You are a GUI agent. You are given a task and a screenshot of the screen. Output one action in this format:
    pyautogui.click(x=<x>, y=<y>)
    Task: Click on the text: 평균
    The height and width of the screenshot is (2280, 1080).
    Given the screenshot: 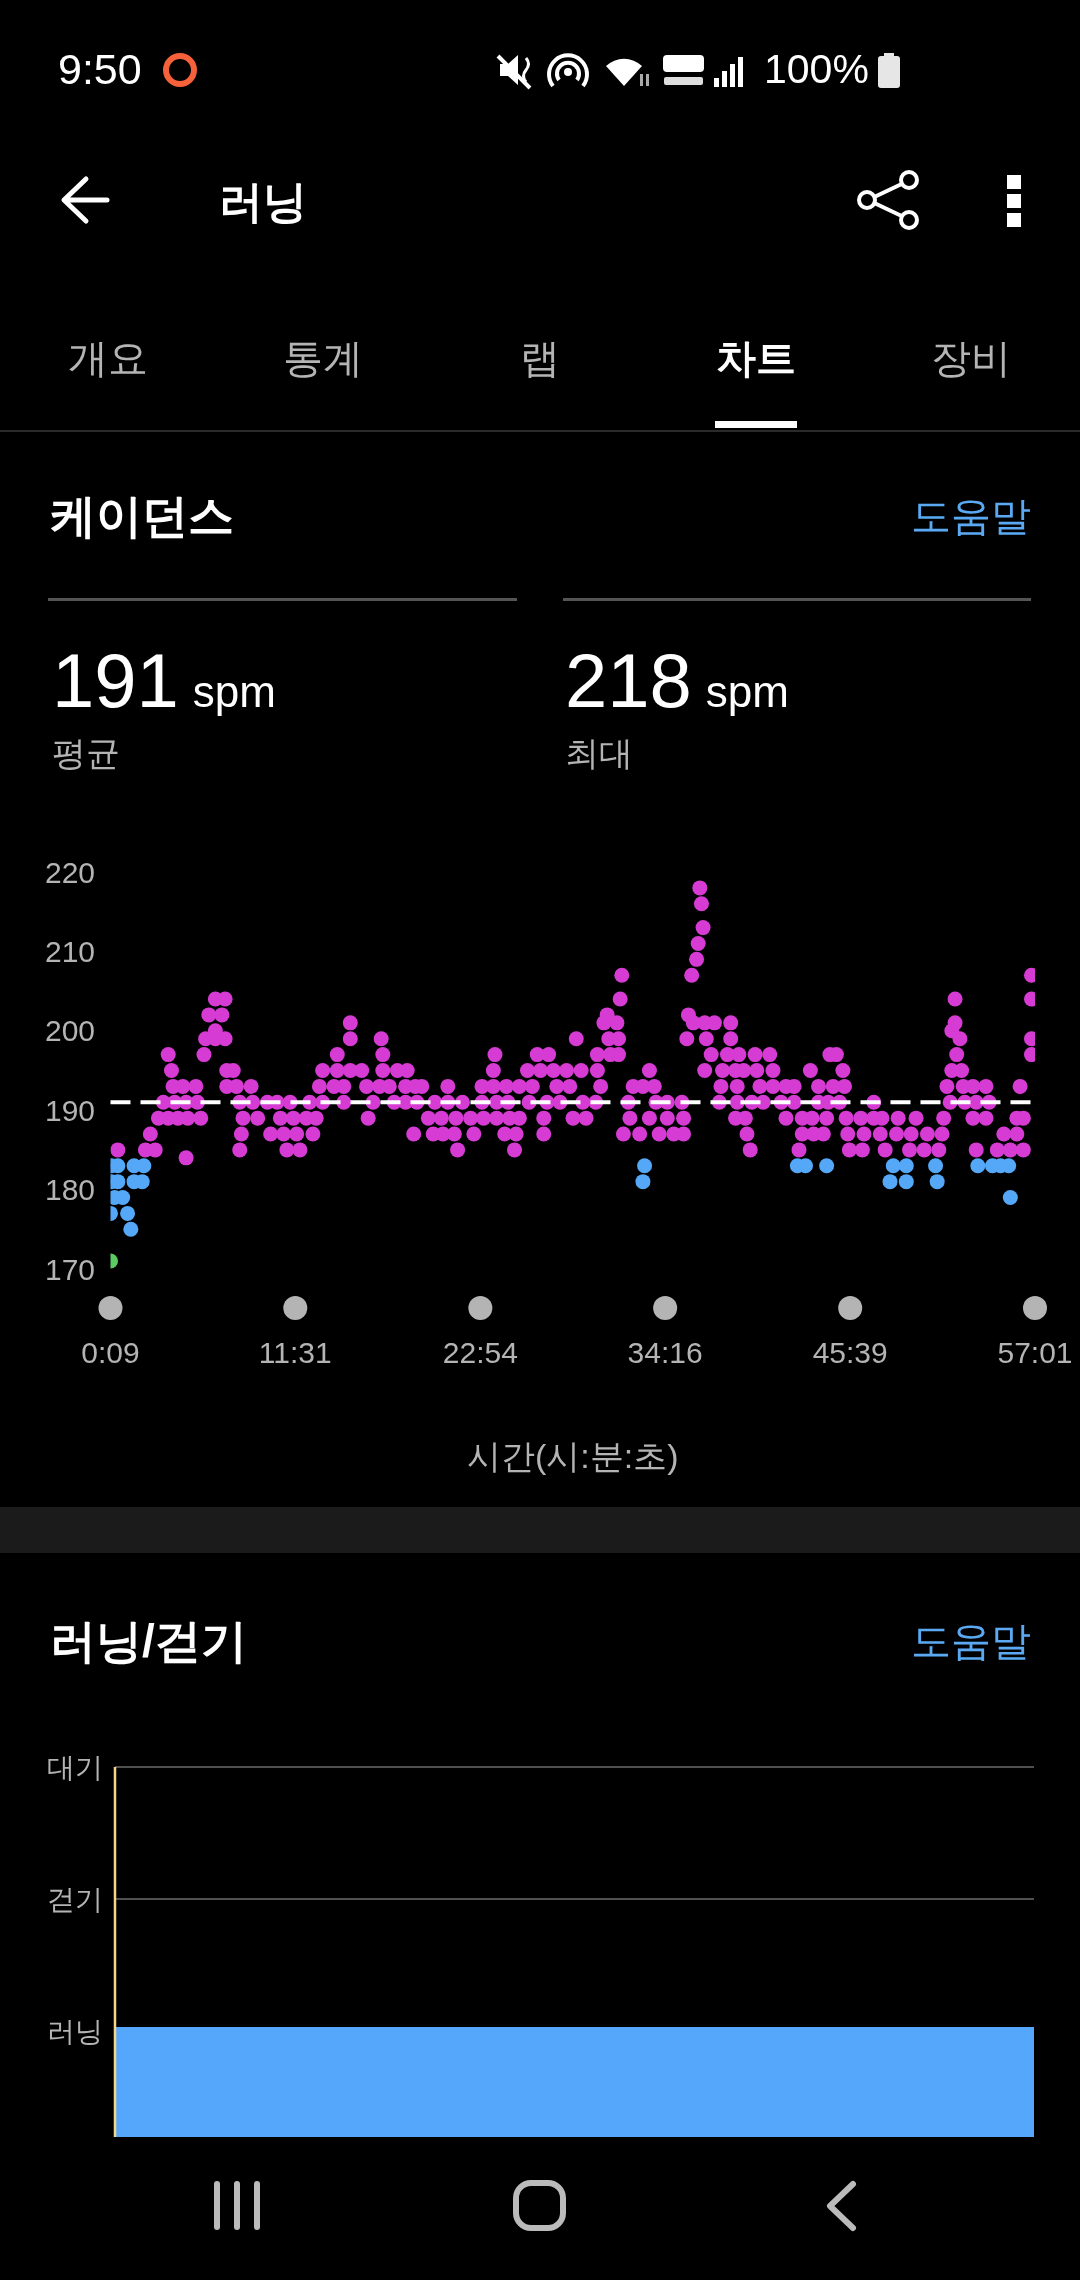 What is the action you would take?
    pyautogui.click(x=86, y=753)
    